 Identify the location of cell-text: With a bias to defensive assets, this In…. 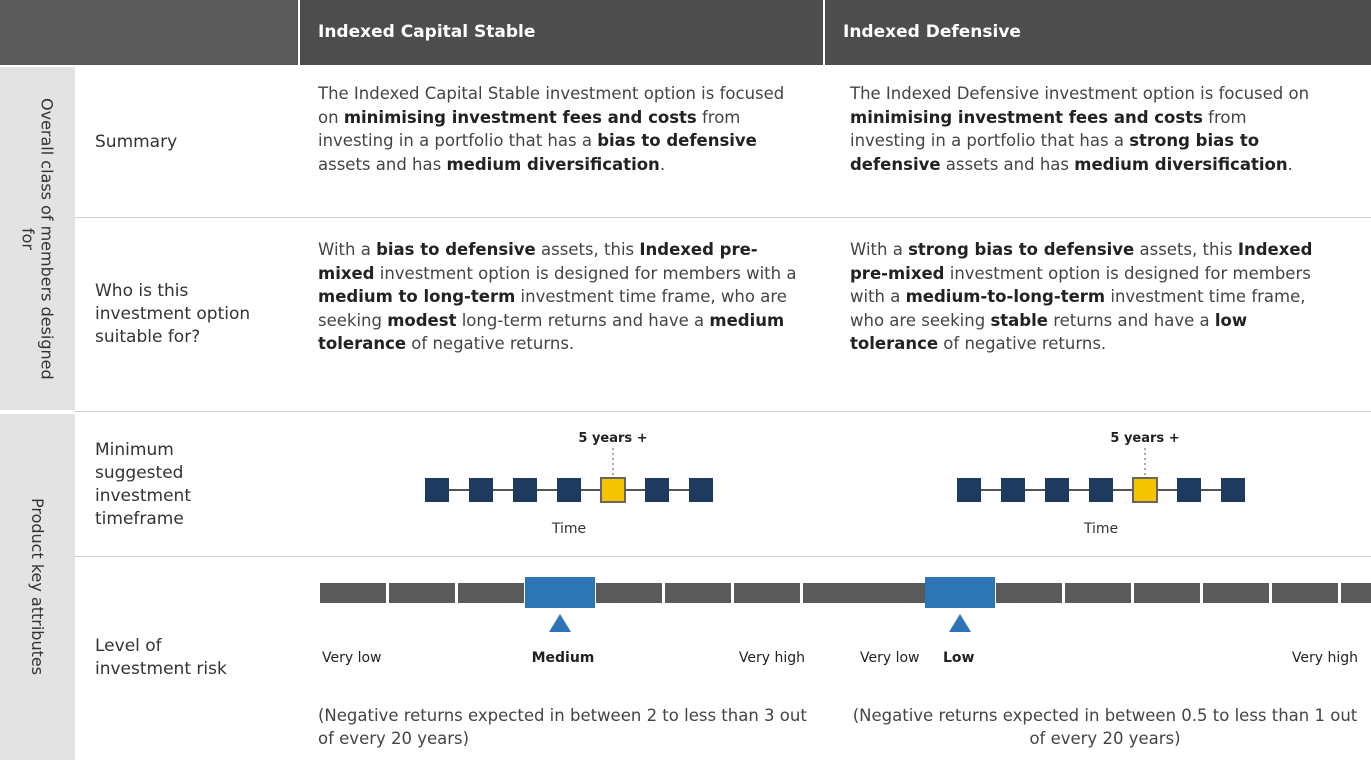
(564, 297).